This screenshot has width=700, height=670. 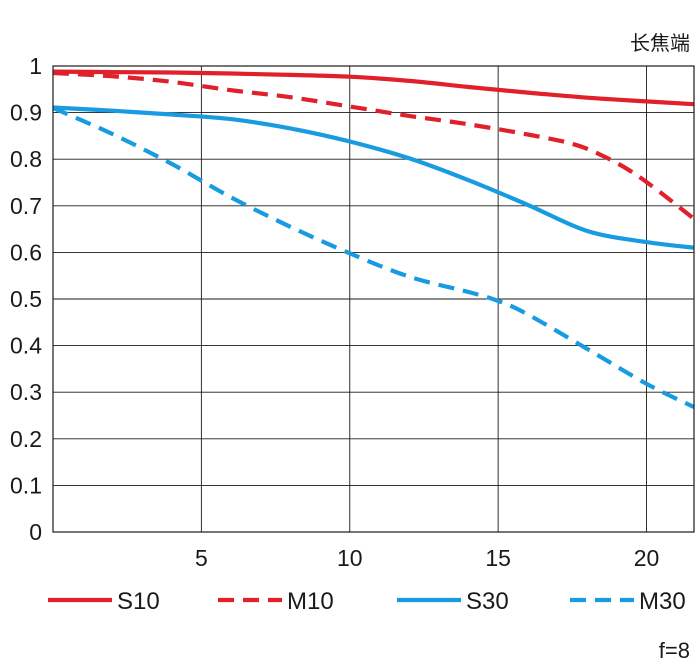 What do you see at coordinates (674, 650) in the screenshot?
I see `aperture-note: f=8` at bounding box center [674, 650].